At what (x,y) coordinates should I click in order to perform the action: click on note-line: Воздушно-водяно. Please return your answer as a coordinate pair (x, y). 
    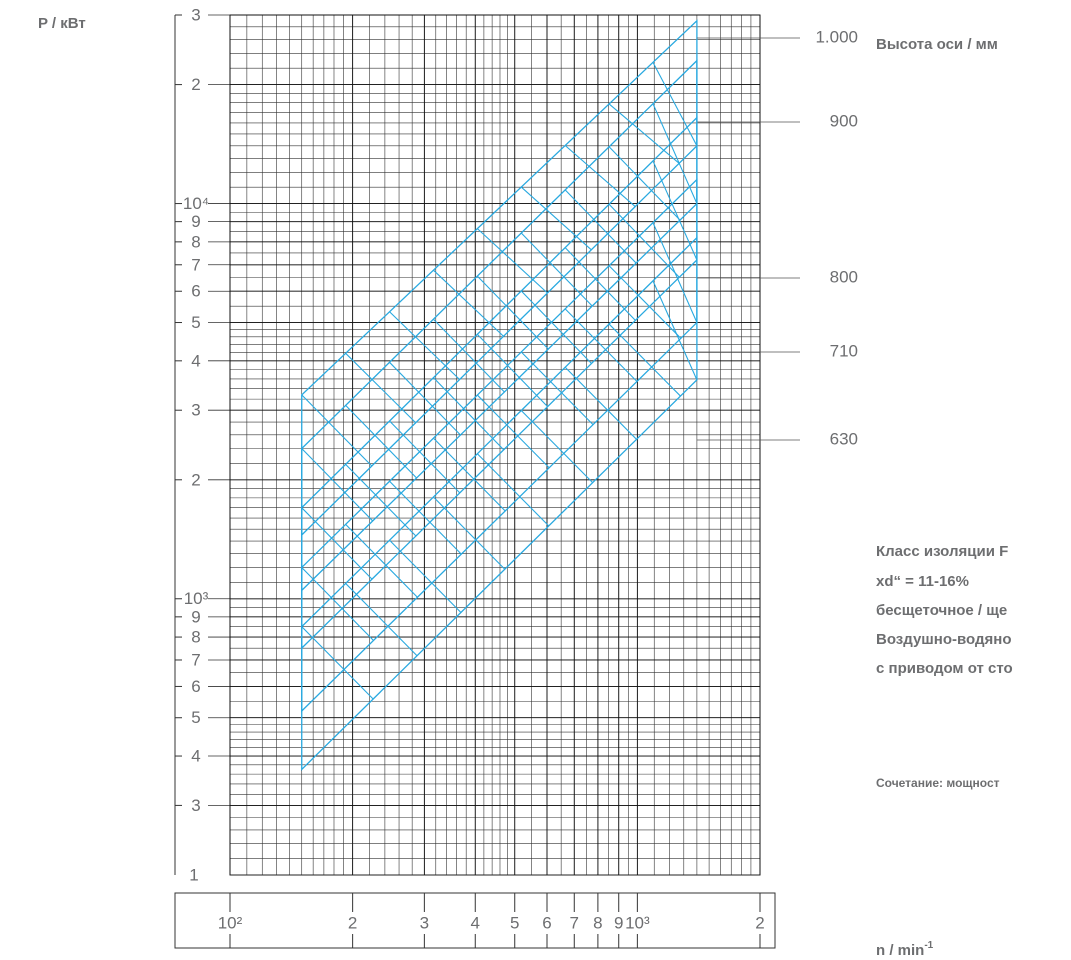
    Looking at the image, I should click on (944, 639).